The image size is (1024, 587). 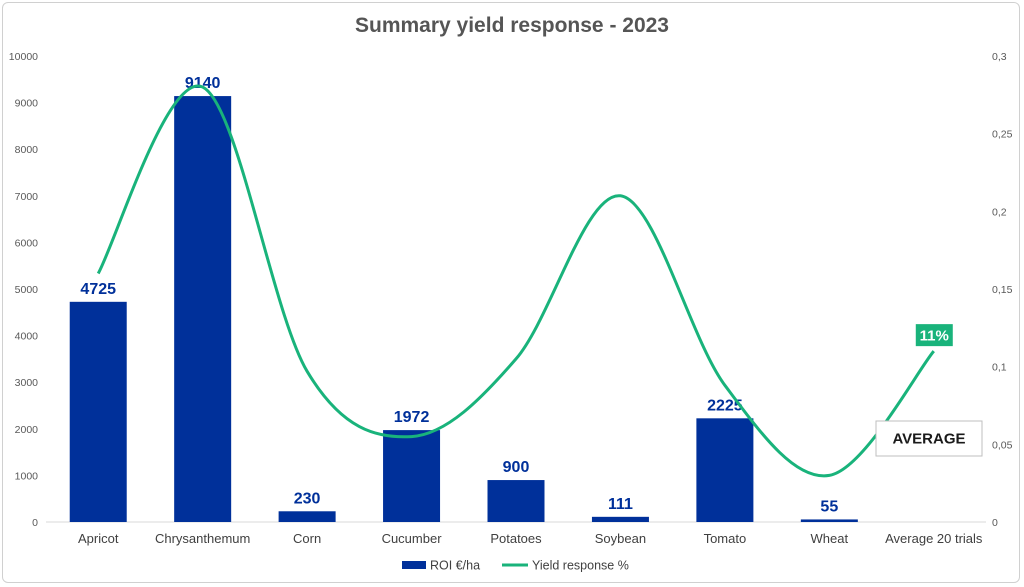 I want to click on right-tick-label: 0,05, so click(x=1002, y=445).